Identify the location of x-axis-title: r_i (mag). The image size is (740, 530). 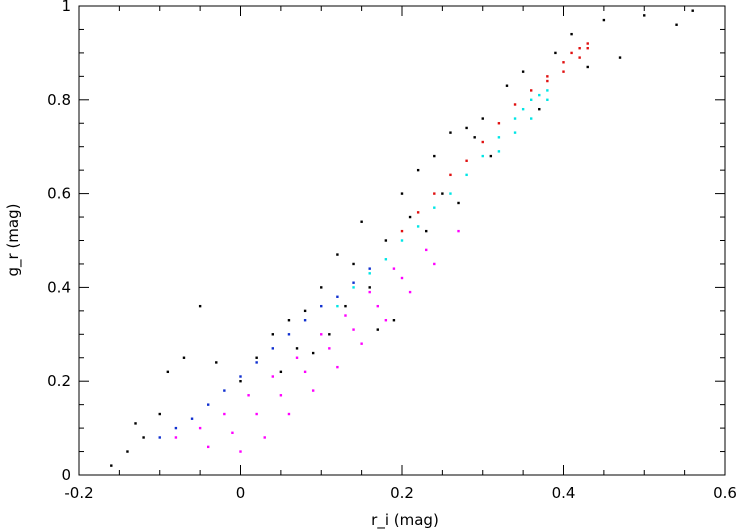
(405, 520).